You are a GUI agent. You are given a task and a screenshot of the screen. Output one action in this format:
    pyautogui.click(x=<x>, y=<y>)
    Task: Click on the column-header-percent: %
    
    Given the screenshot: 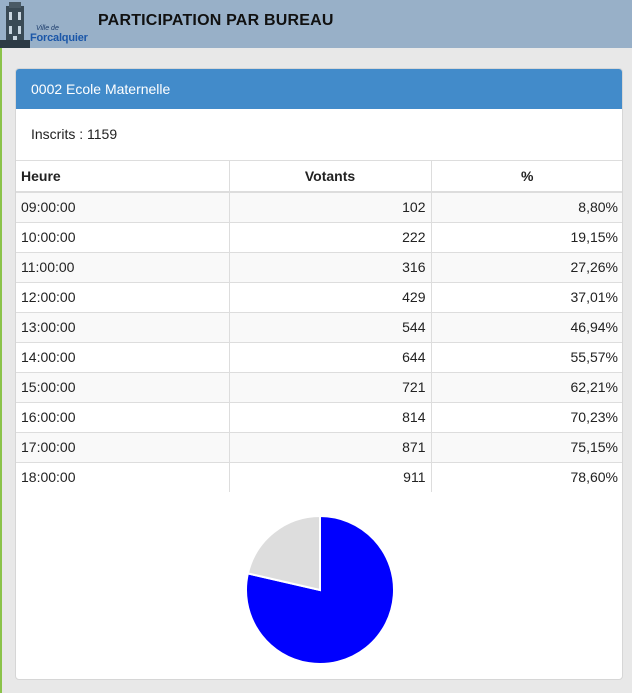 What is the action you would take?
    pyautogui.click(x=526, y=177)
    